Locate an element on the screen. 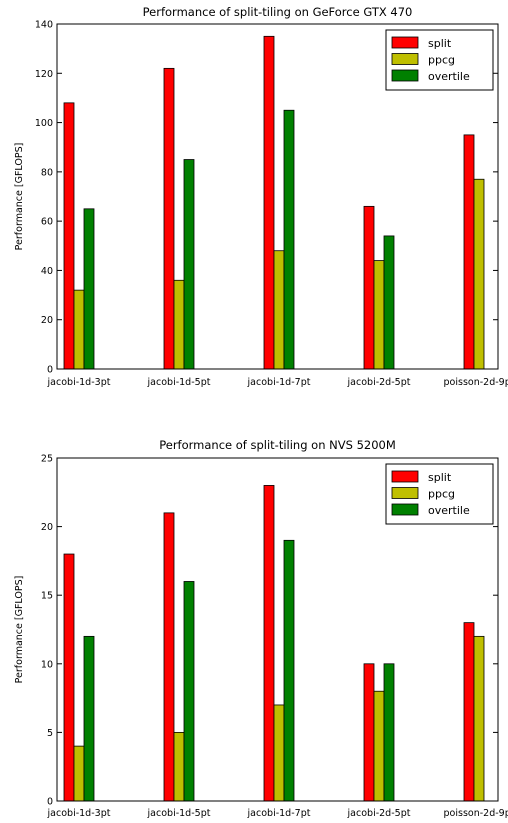  chart-title: Performance of split-tiling on NVS 5200M is located at coordinates (277, 445).